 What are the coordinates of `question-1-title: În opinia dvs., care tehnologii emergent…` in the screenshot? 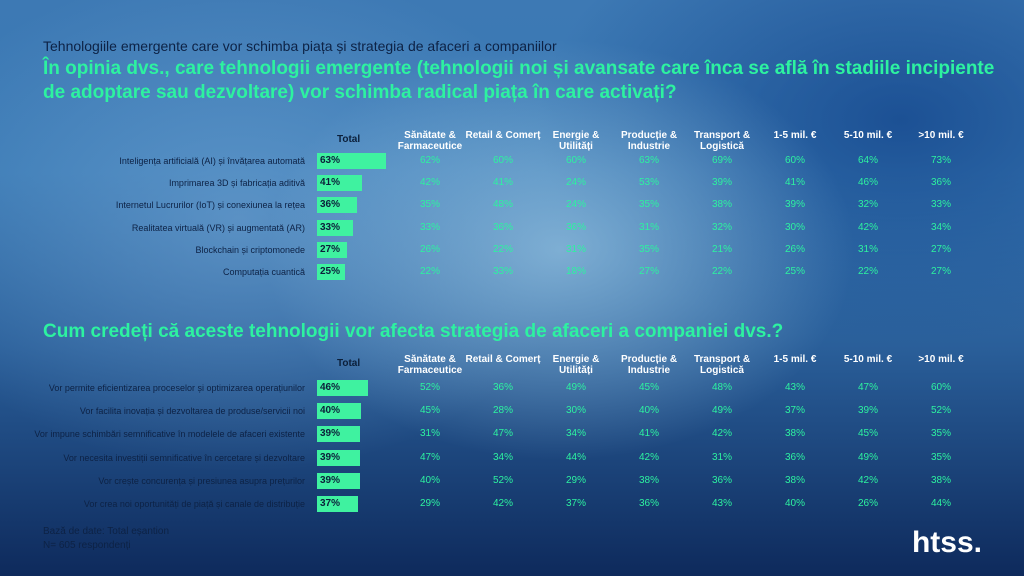 It's located at (519, 80).